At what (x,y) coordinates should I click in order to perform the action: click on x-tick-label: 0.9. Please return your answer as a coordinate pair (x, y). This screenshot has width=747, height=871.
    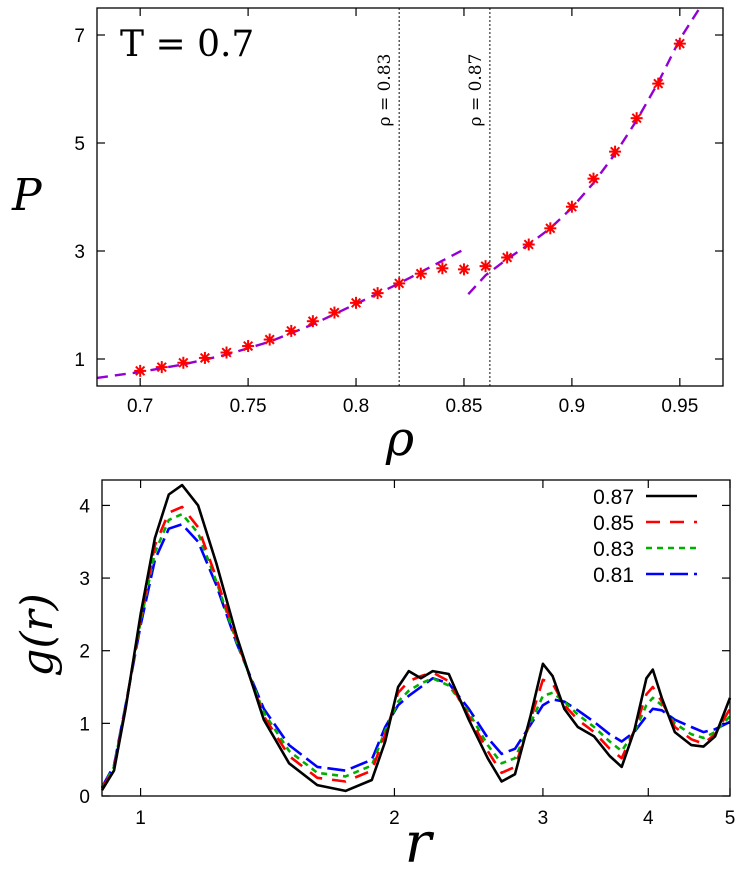
    Looking at the image, I should click on (572, 406).